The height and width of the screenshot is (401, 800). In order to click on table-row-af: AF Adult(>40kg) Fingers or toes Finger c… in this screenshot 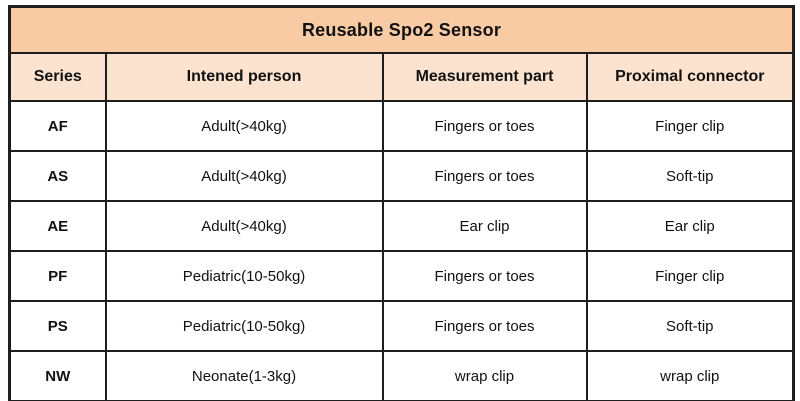, I will do `click(401, 126)`.